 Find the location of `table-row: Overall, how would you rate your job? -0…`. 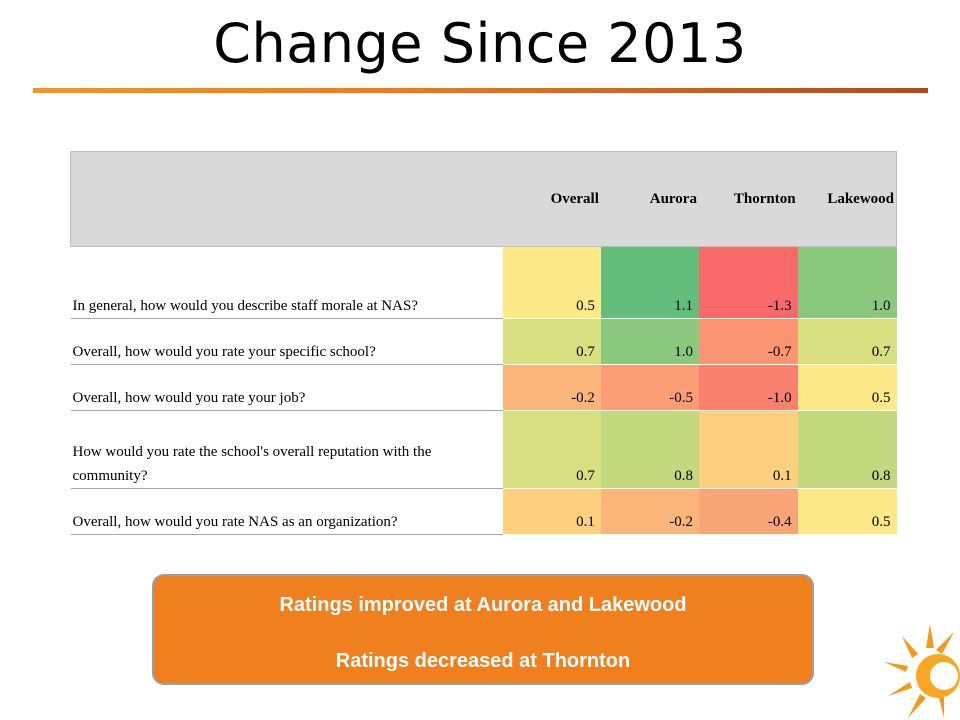

table-row: Overall, how would you rate your job? -0… is located at coordinates (483, 387).